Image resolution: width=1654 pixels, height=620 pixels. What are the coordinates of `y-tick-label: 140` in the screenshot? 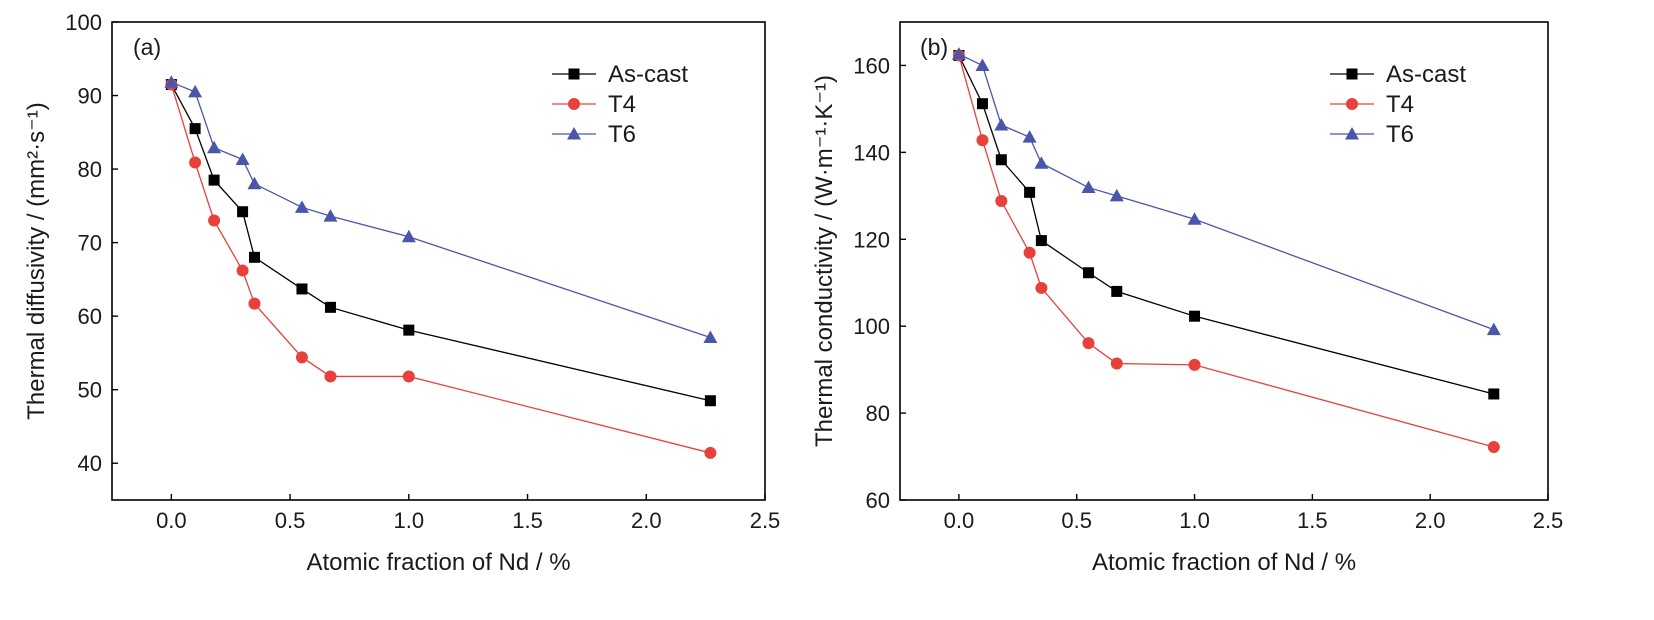 It's located at (871, 152).